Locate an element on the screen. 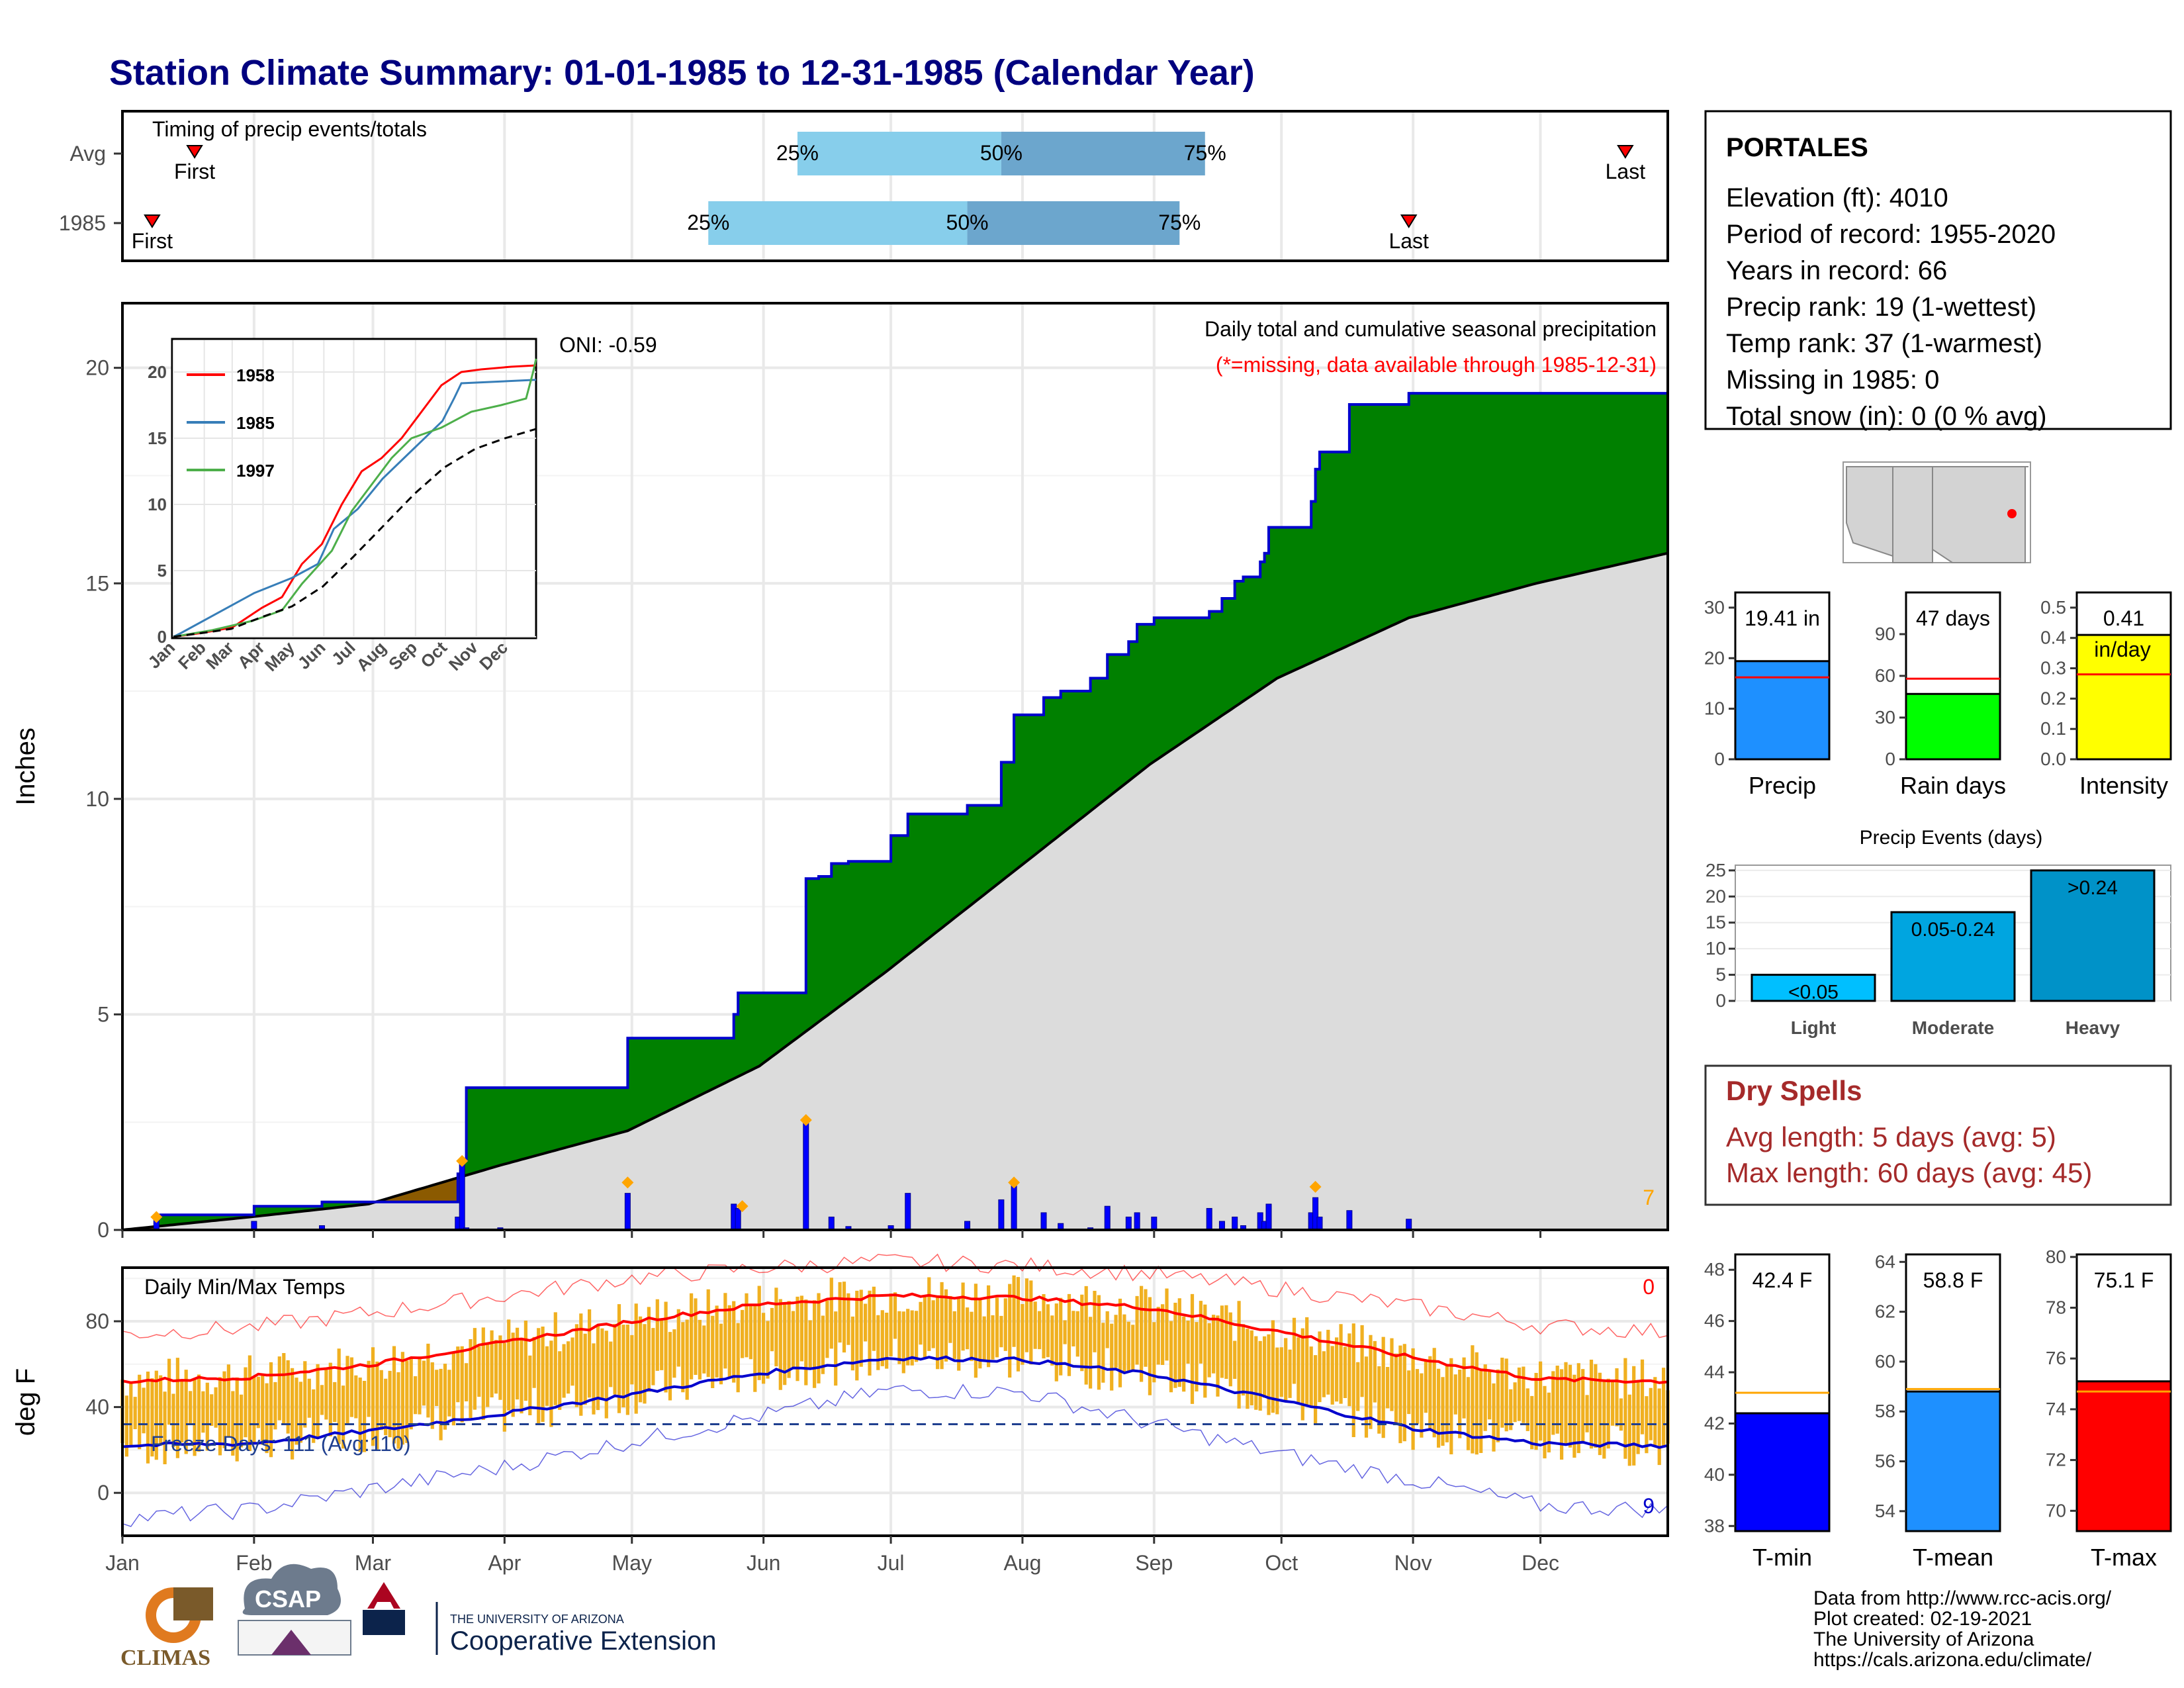 The height and width of the screenshot is (1688, 2184). t-mean-y-tick-label: 56 is located at coordinates (1885, 1461).